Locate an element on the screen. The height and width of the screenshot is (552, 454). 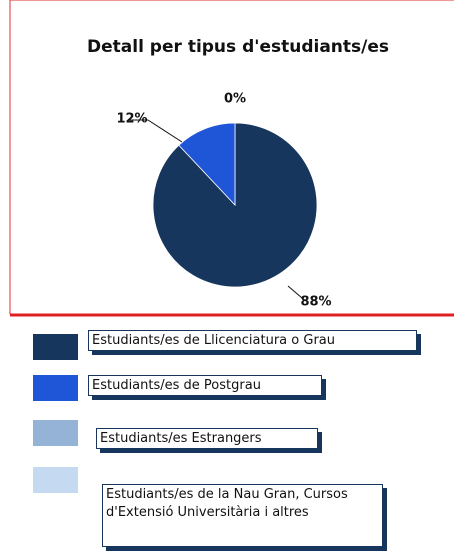
legend-label: Estudiants/es Estrangers is located at coordinates (207, 438).